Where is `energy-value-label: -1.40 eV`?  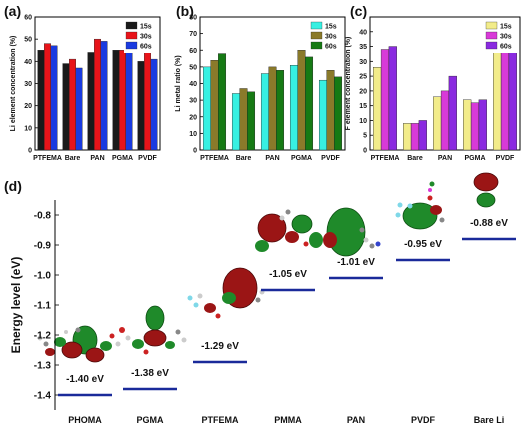 energy-value-label: -1.40 eV is located at coordinates (85, 379).